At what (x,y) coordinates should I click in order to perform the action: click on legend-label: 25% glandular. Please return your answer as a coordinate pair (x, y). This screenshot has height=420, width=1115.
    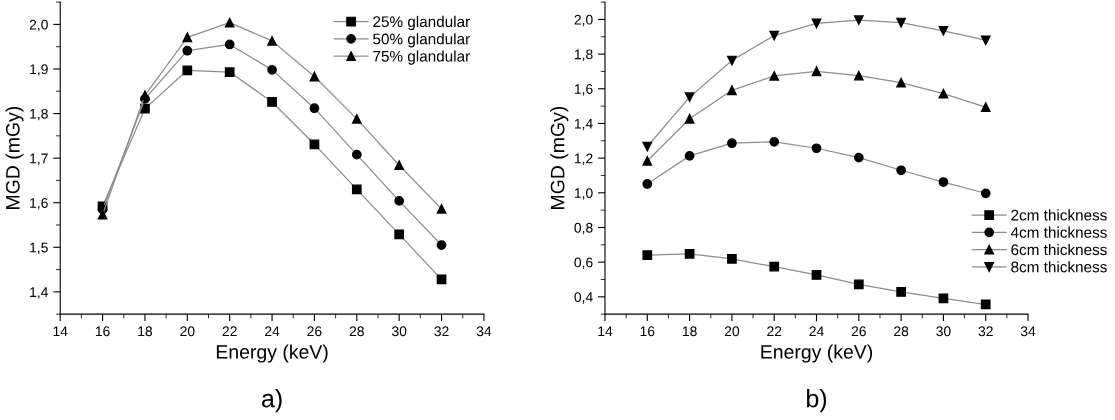
    Looking at the image, I should click on (421, 23).